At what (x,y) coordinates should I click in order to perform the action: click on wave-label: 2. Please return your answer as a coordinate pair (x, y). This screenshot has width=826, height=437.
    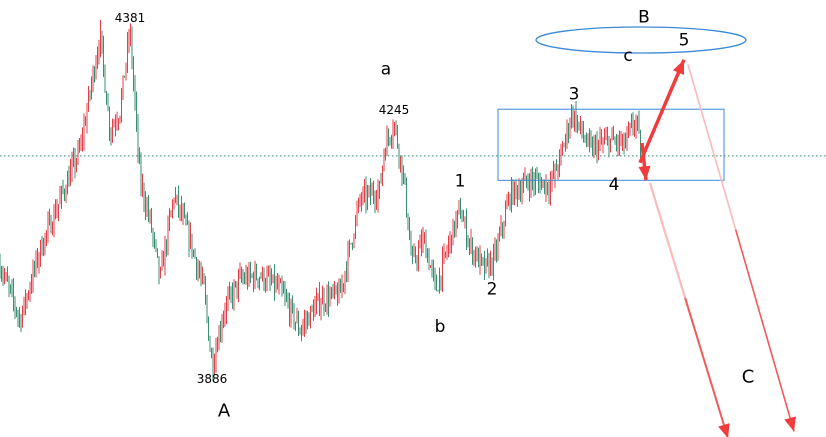
    Looking at the image, I should click on (492, 290).